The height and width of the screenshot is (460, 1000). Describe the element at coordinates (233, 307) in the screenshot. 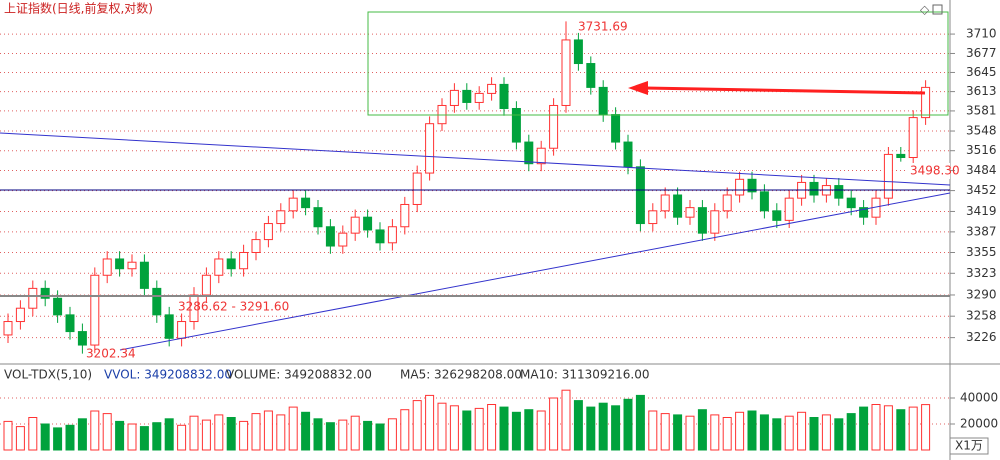

I see `annotation: 3286.62 - 3291.60` at that location.